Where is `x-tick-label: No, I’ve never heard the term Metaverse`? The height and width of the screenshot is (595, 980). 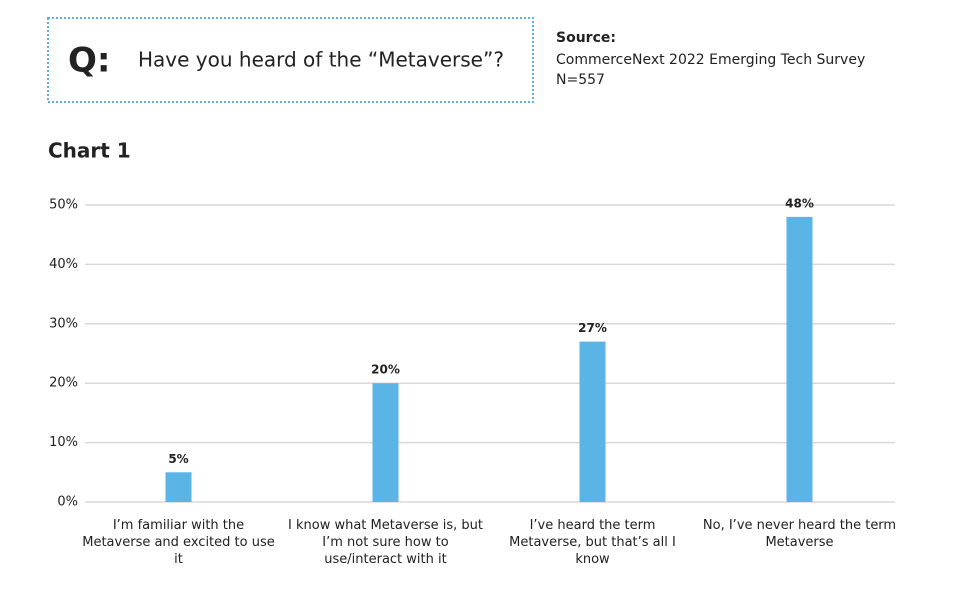 x-tick-label: No, I’ve never heard the term Metaverse is located at coordinates (799, 534).